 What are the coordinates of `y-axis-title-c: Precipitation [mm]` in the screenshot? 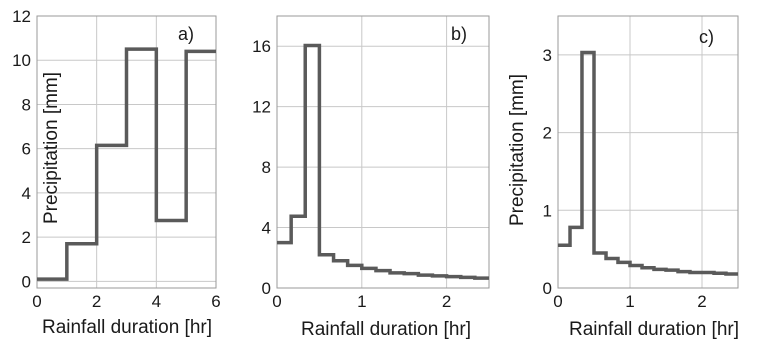 It's located at (517, 150).